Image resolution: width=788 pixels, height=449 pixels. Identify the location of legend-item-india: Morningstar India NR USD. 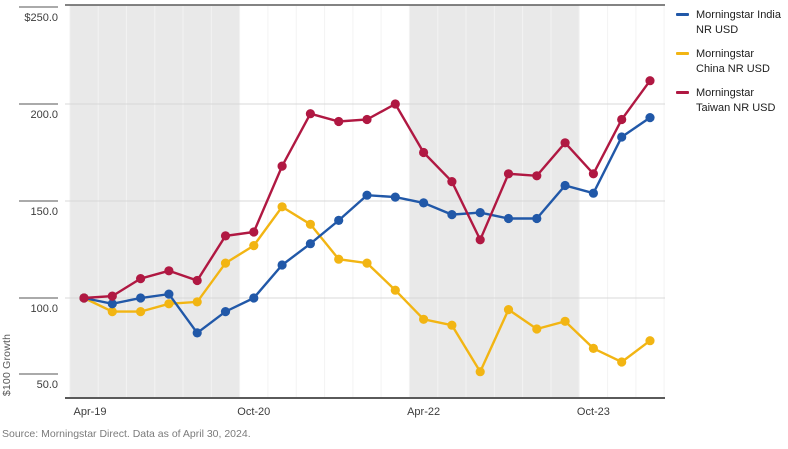
(730, 23).